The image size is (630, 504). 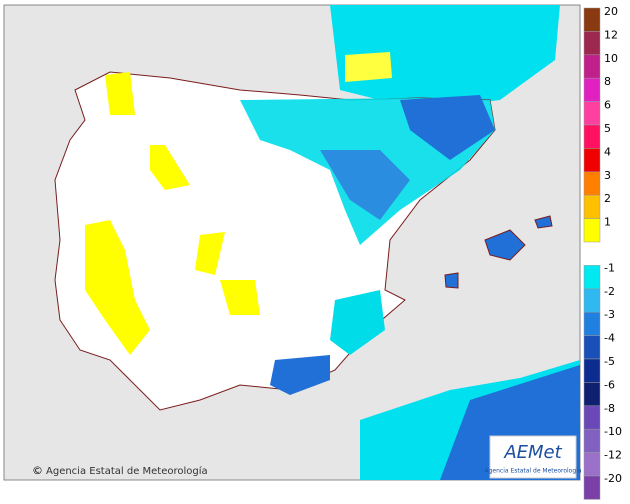 What do you see at coordinates (613, 478) in the screenshot?
I see `legend-label: -20` at bounding box center [613, 478].